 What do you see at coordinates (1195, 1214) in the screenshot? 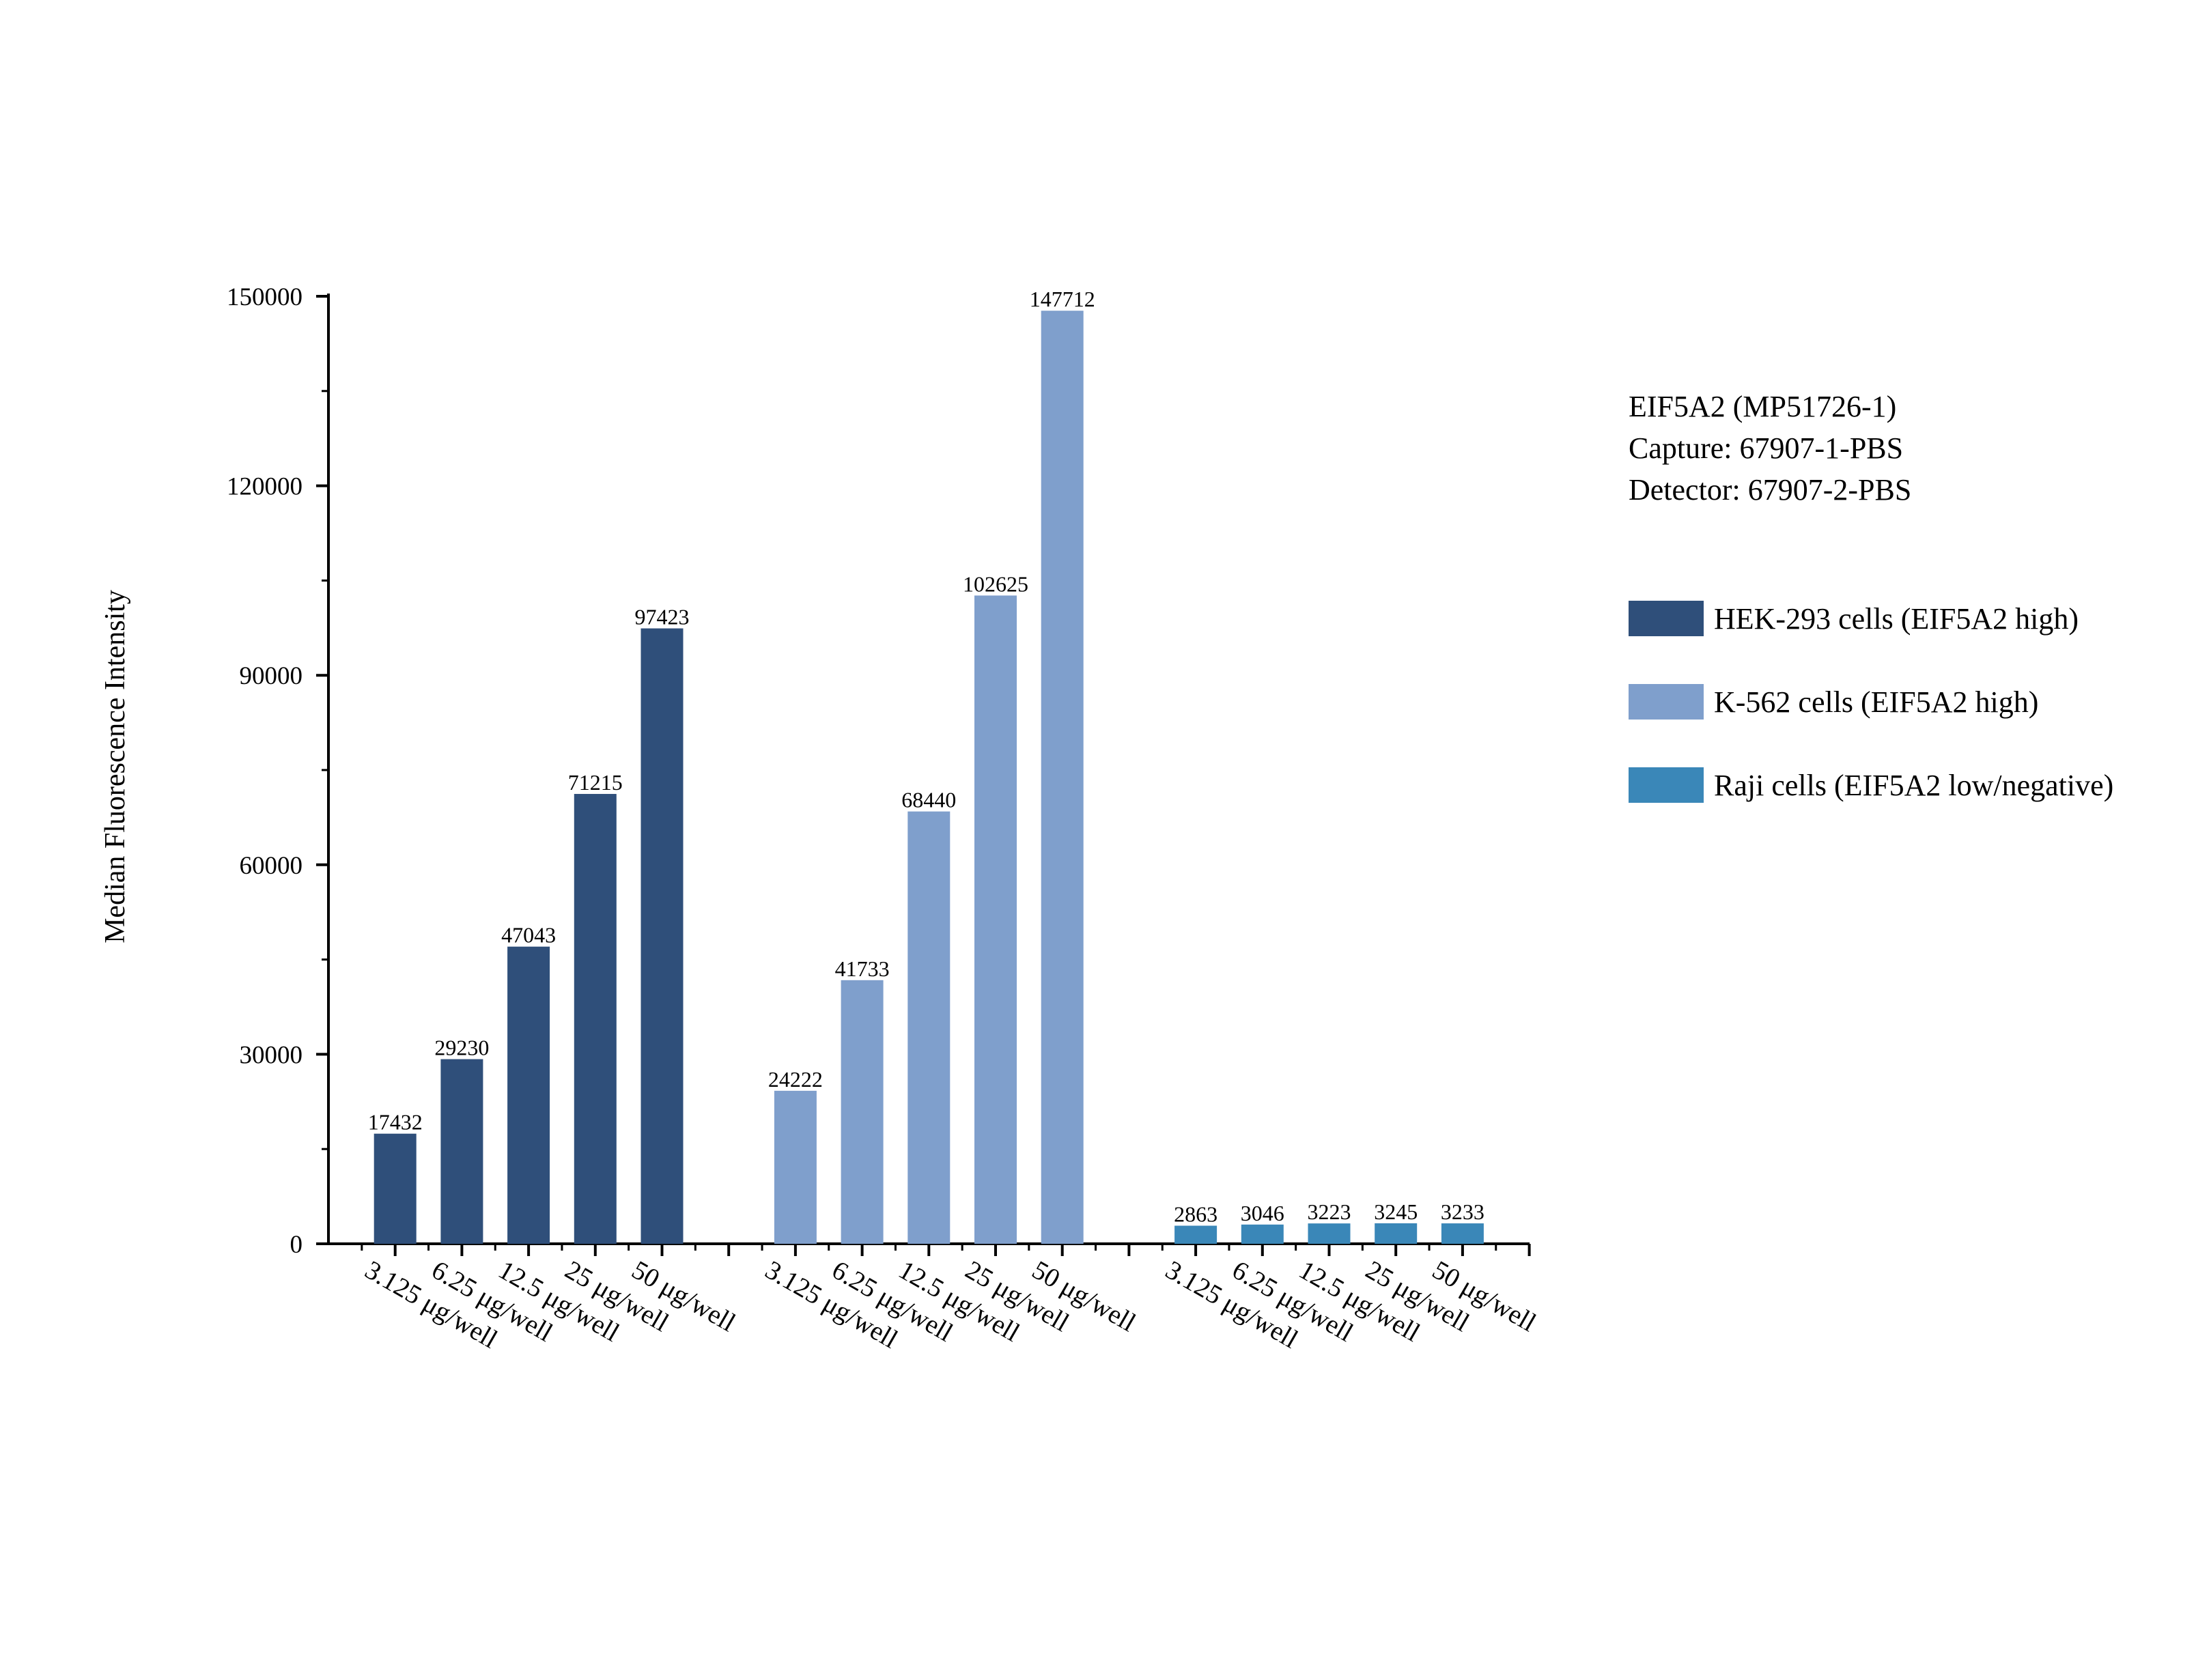
I see `data-label: 2863` at bounding box center [1195, 1214].